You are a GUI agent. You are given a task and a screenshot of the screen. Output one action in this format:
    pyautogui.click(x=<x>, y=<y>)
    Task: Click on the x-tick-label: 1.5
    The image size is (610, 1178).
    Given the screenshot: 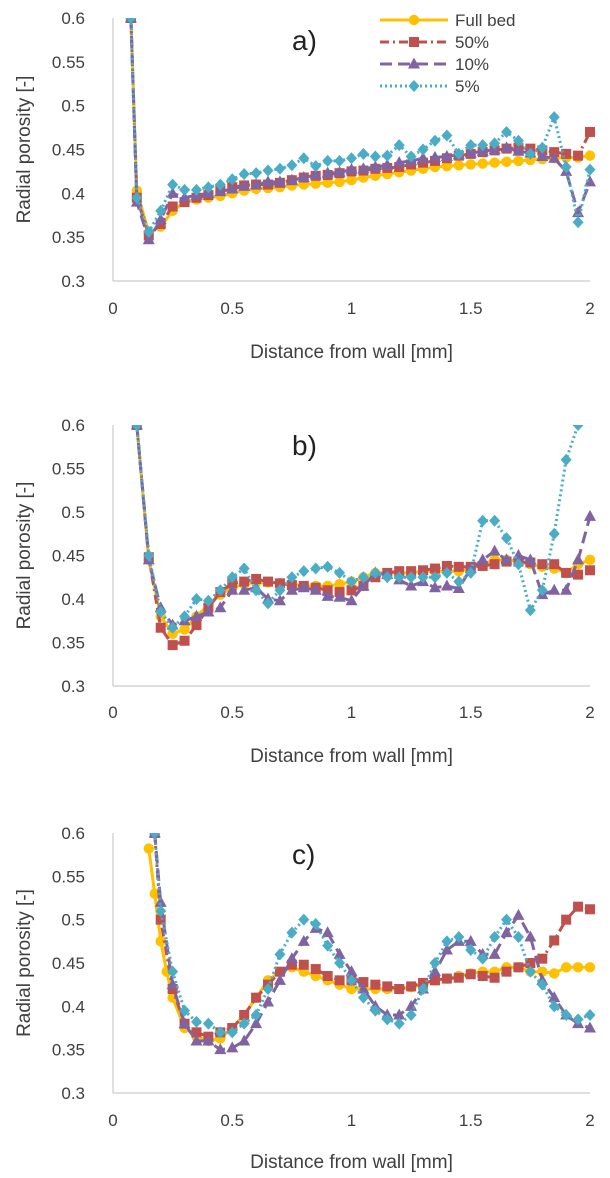 What is the action you would take?
    pyautogui.click(x=471, y=712)
    